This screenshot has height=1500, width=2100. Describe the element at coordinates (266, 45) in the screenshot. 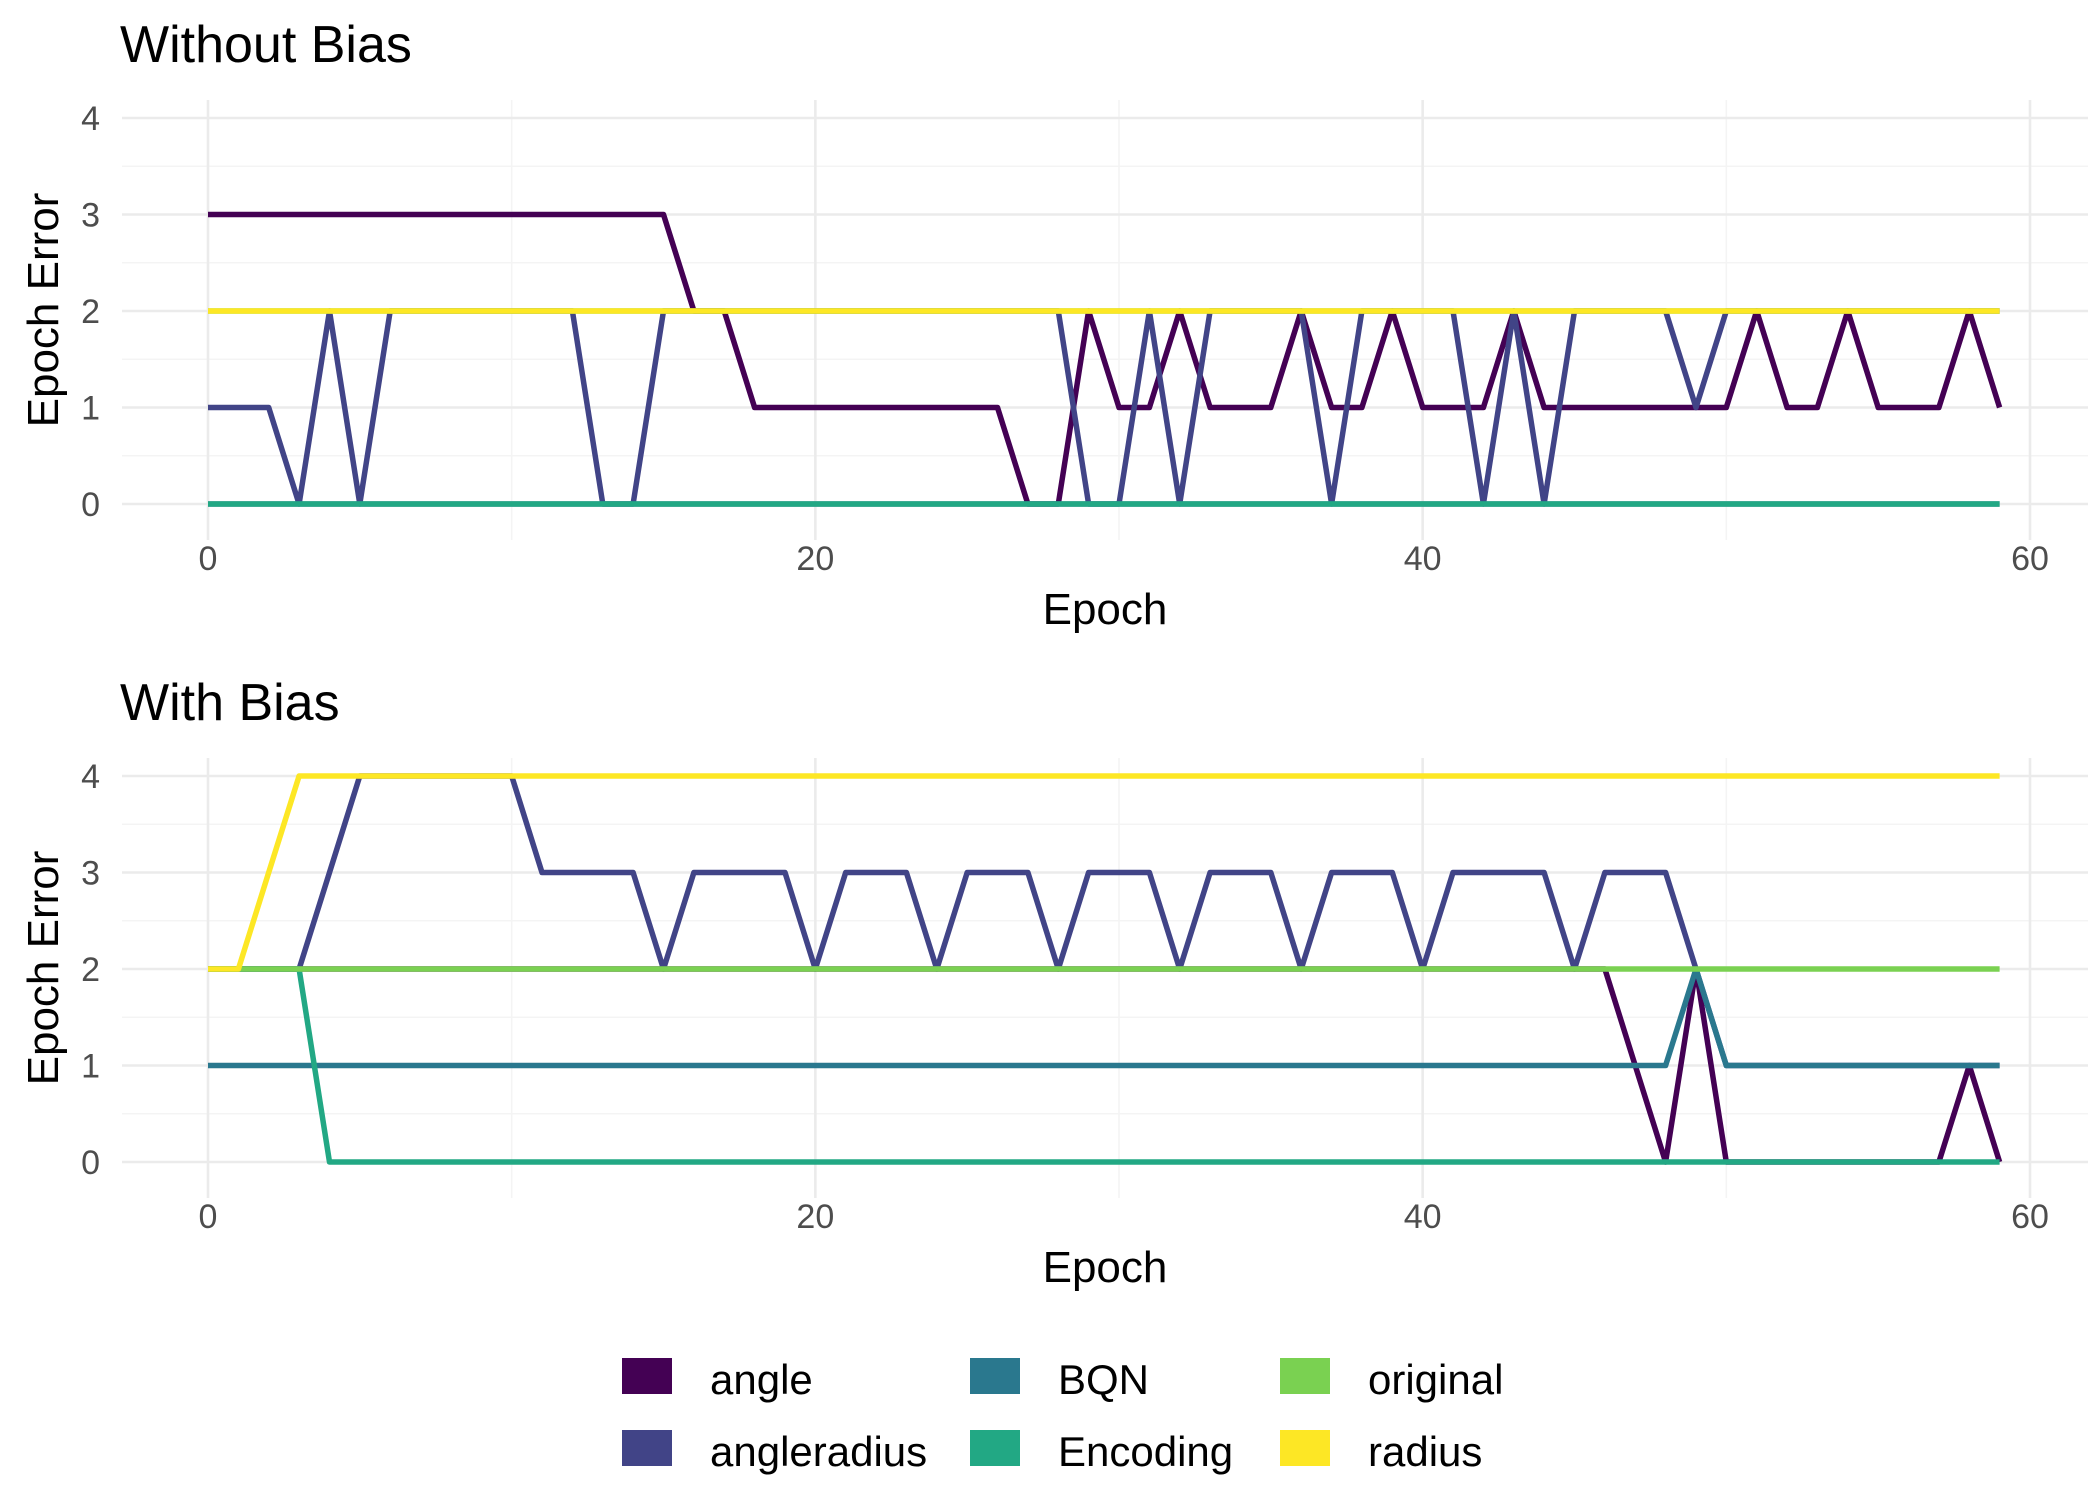

I see `panel-title: Without Bias` at that location.